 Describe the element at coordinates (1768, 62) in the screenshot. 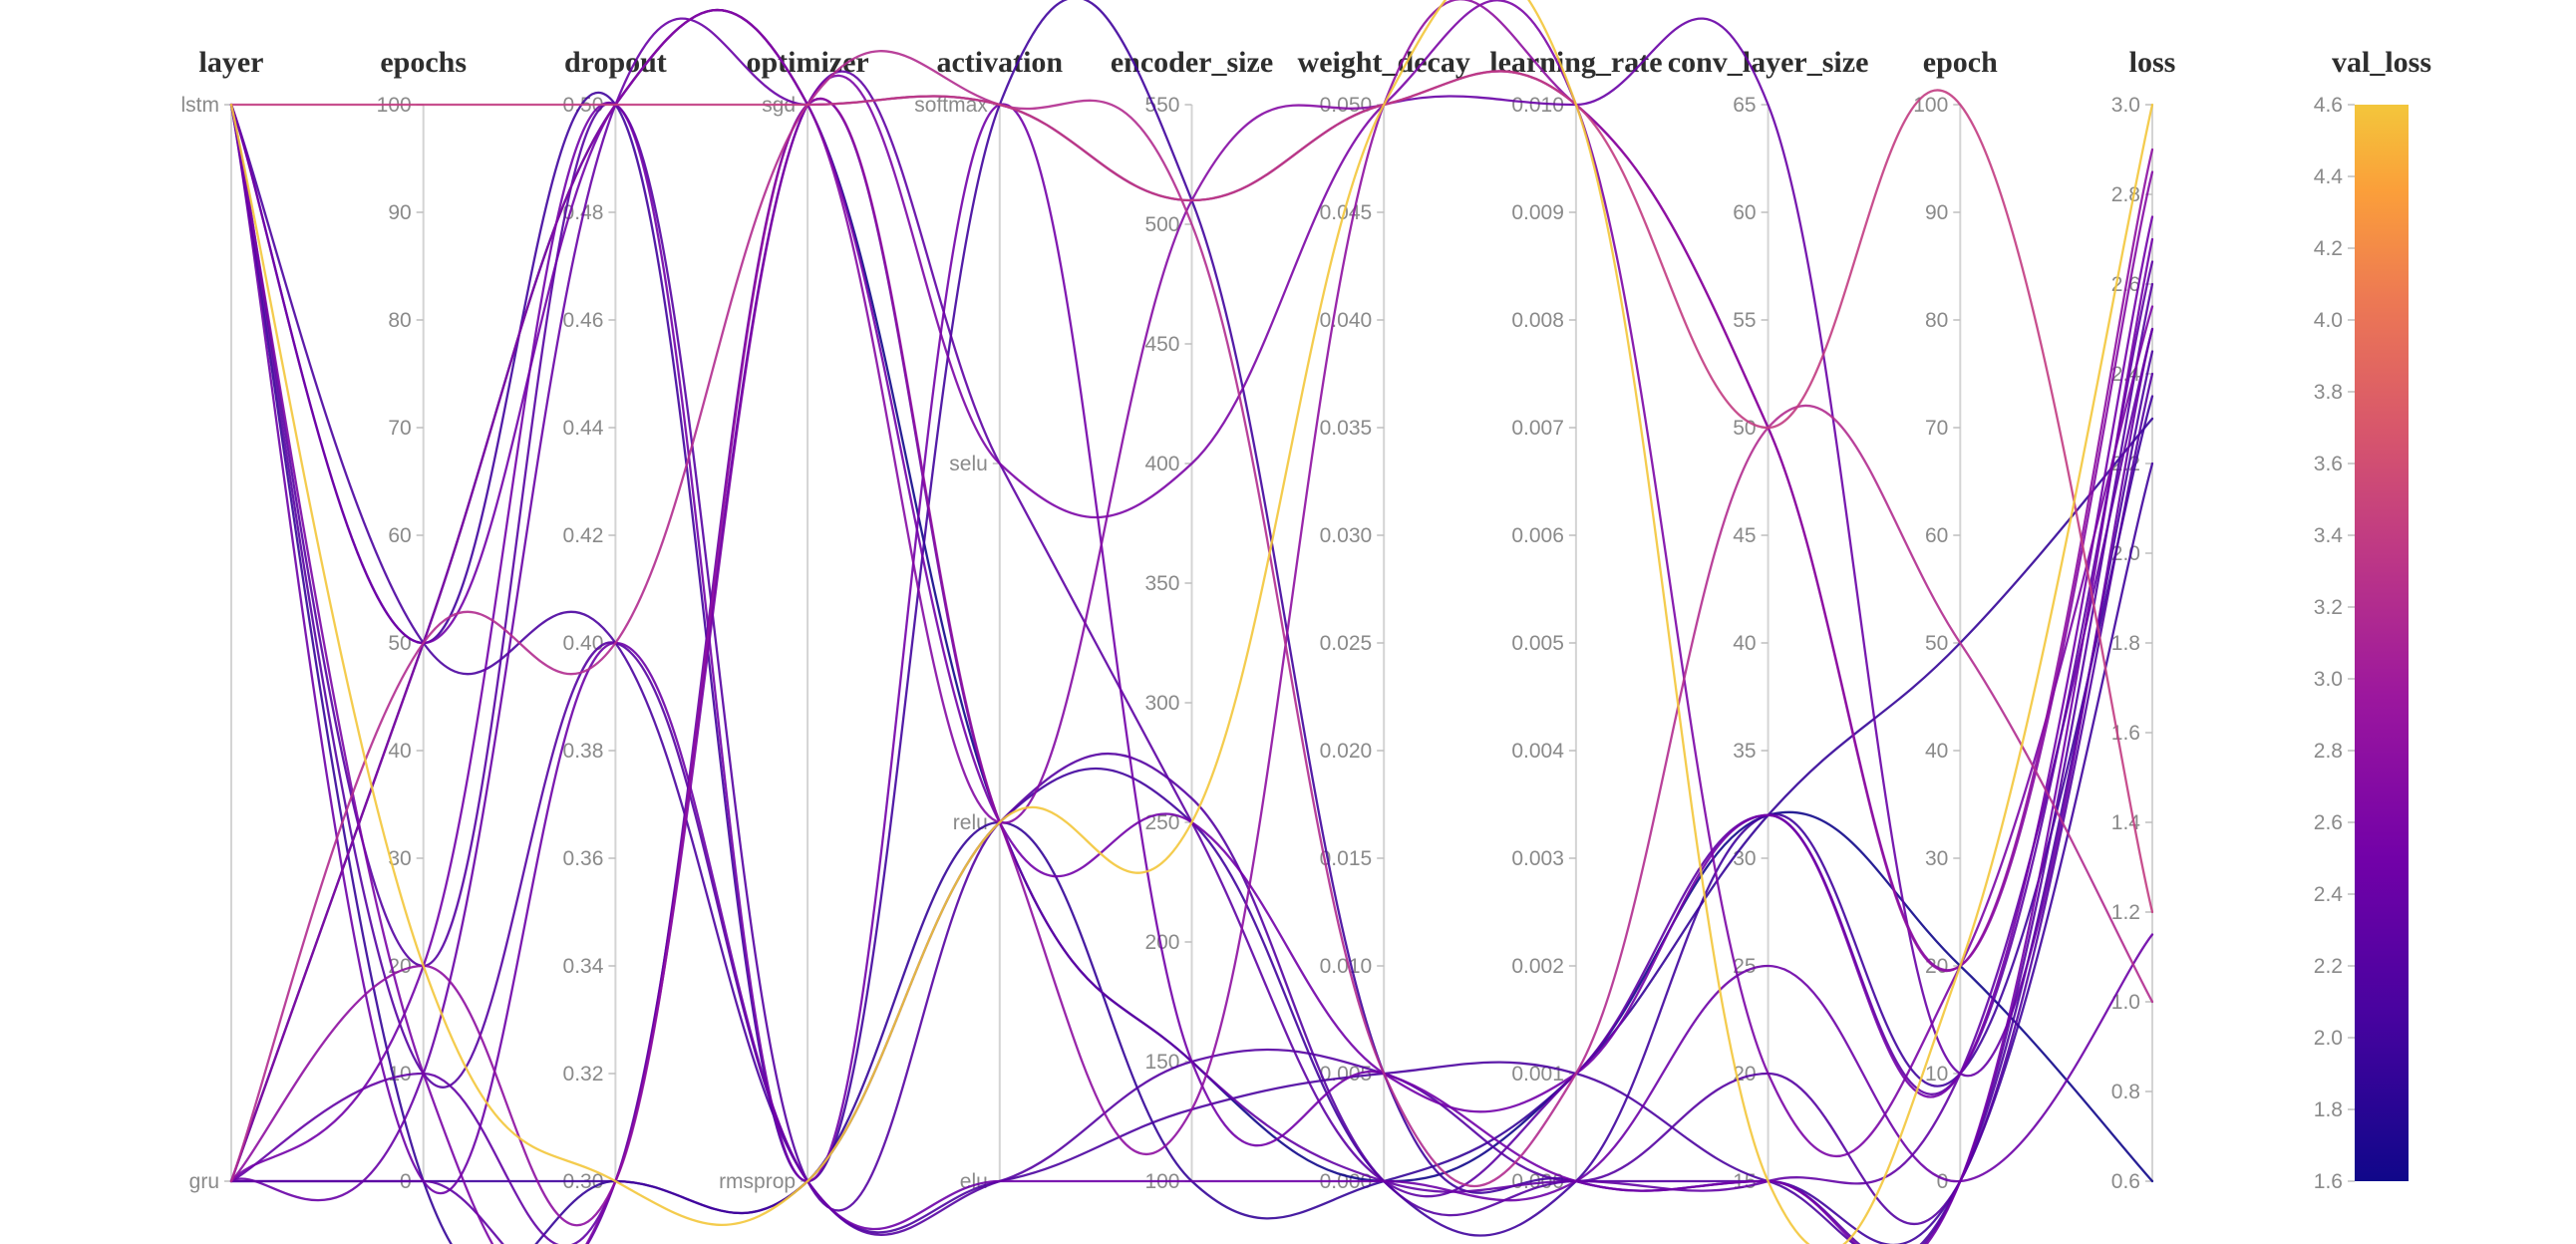

I see `axis-title: conv_layer_size` at that location.